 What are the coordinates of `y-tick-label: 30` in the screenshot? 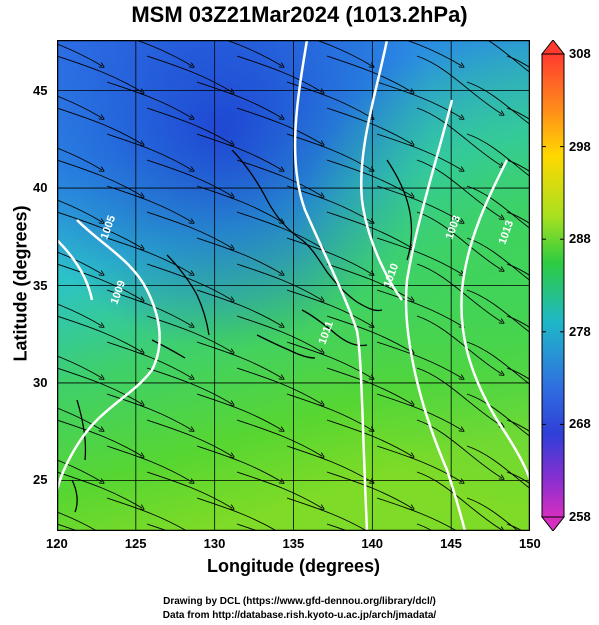 It's located at (40, 382).